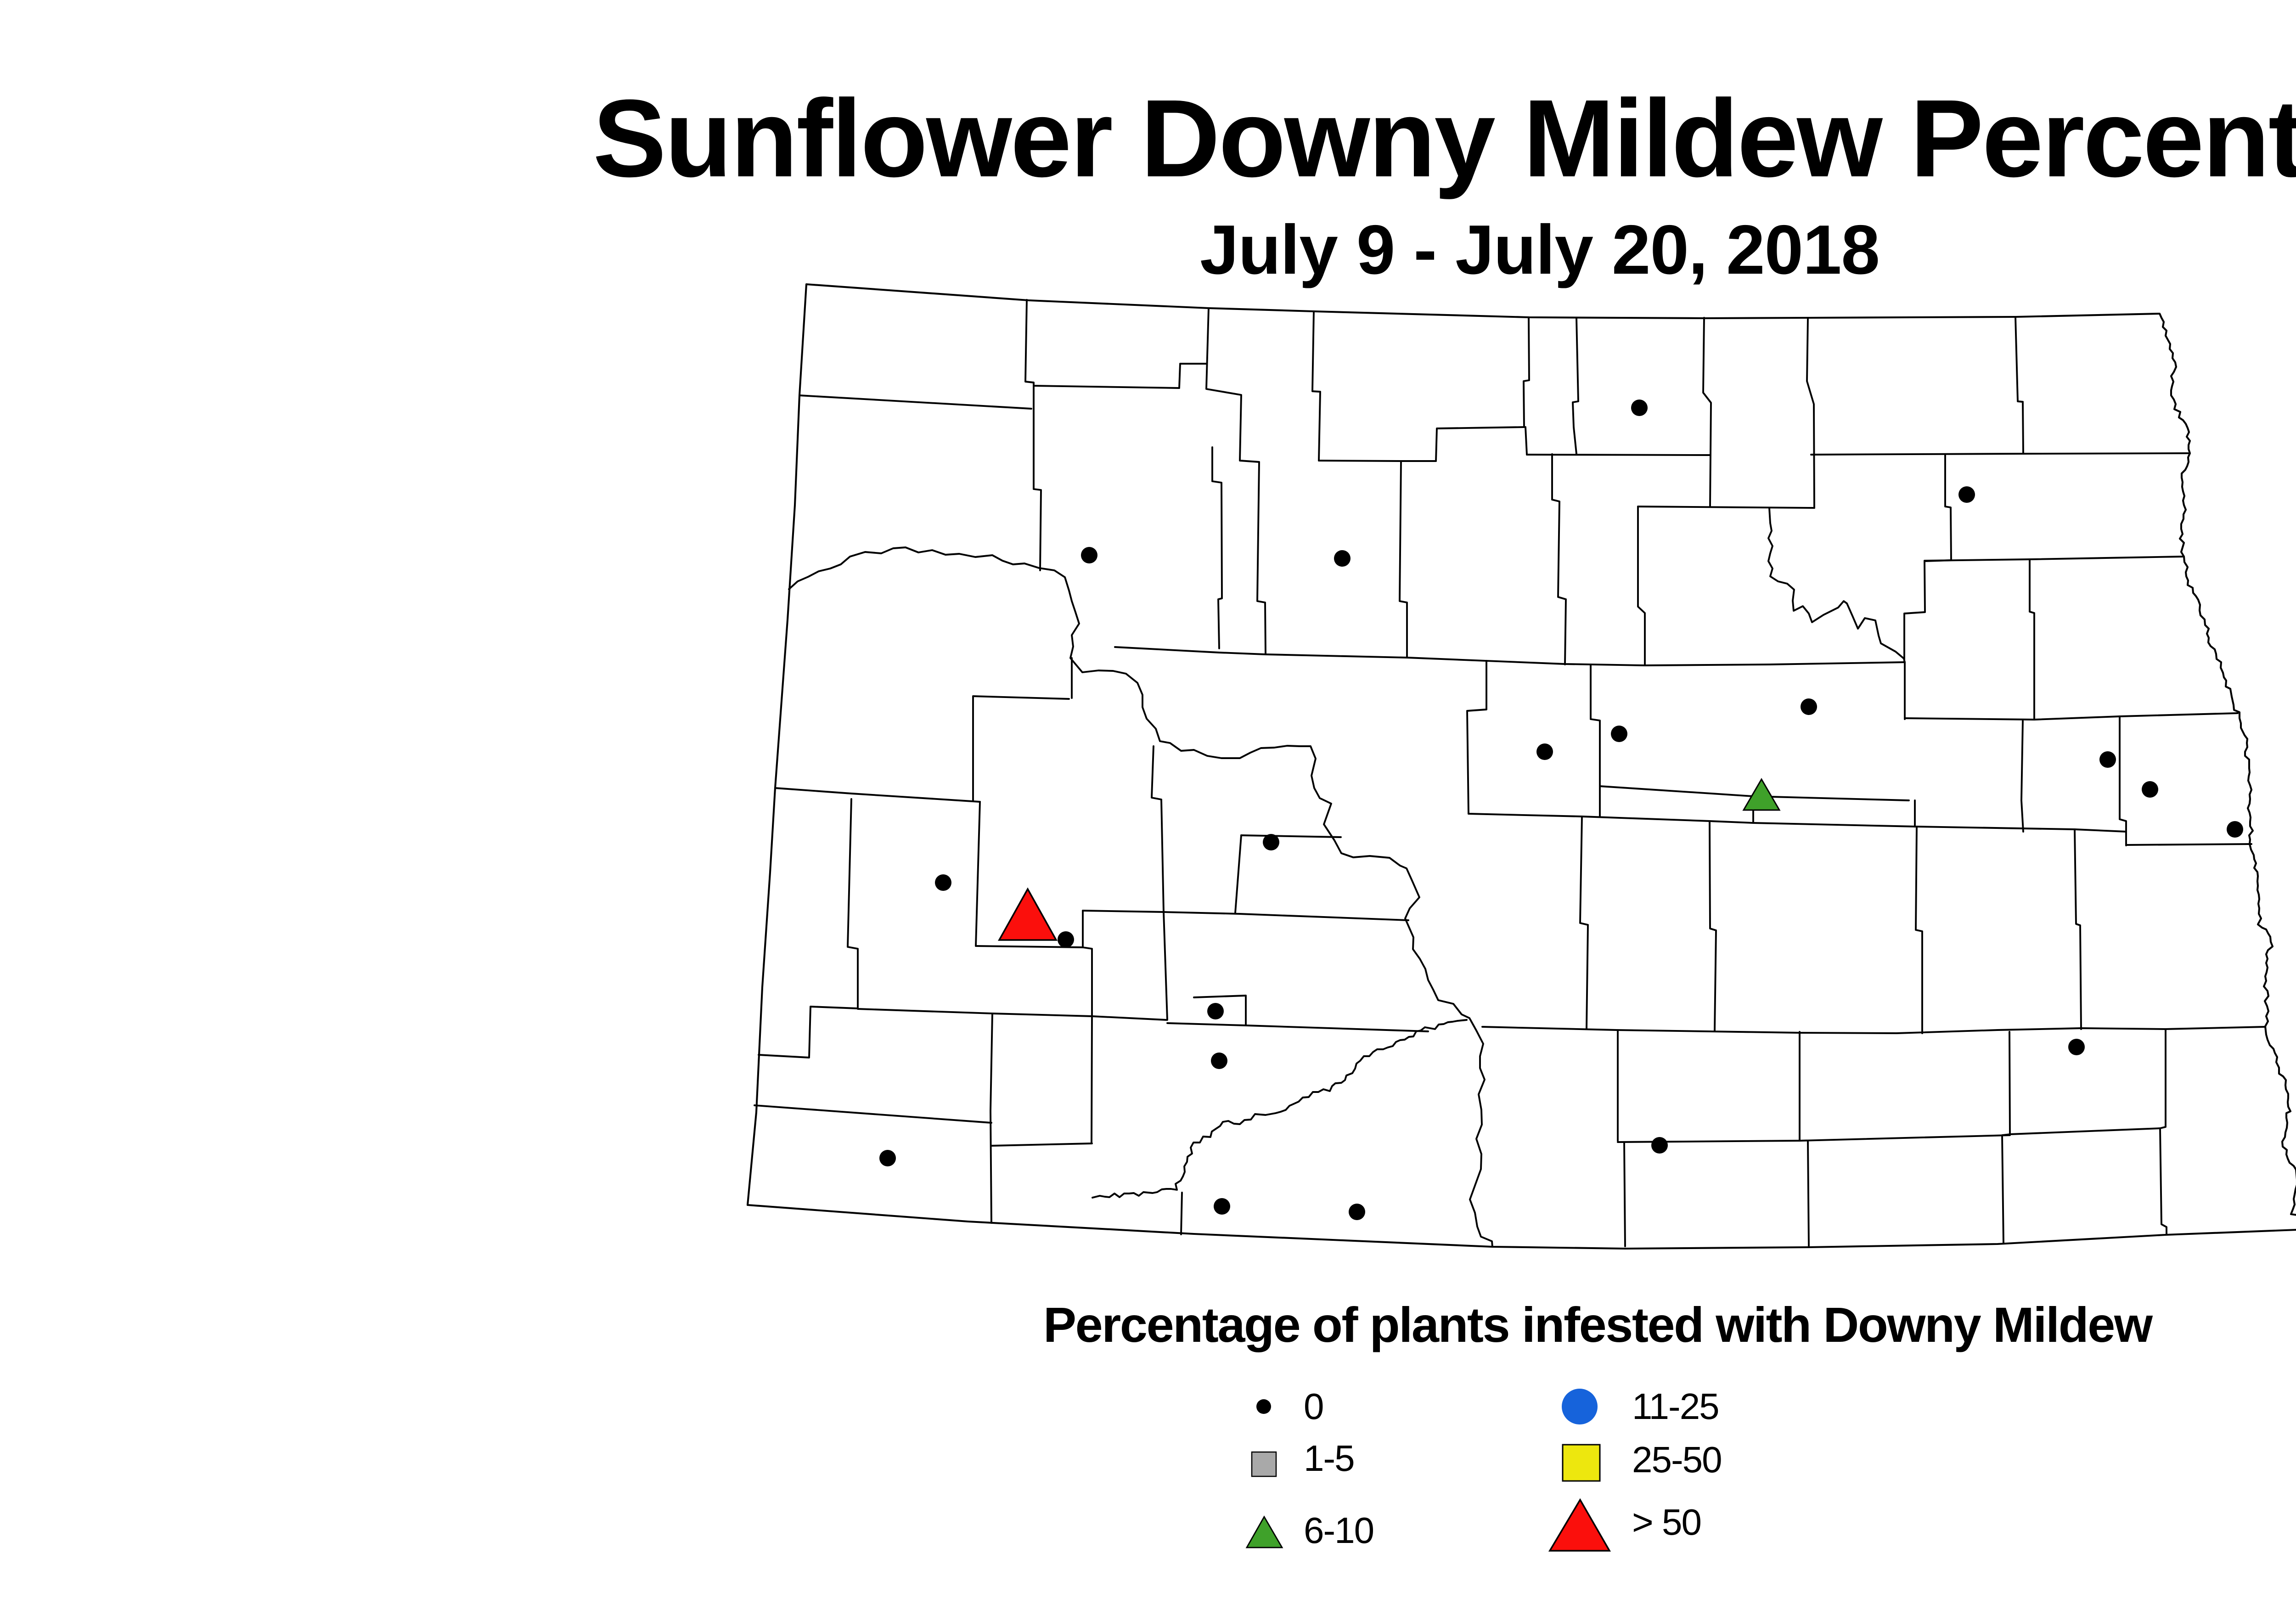 This screenshot has height=1610, width=2296. Describe the element at coordinates (1666, 1522) in the screenshot. I see `svg-text: > 50` at that location.